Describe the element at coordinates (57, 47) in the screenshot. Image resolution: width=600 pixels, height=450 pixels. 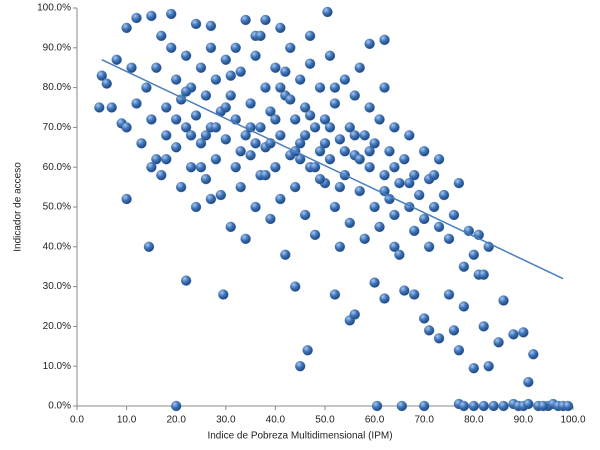
I see `y-tick-label: 90.0%` at that location.